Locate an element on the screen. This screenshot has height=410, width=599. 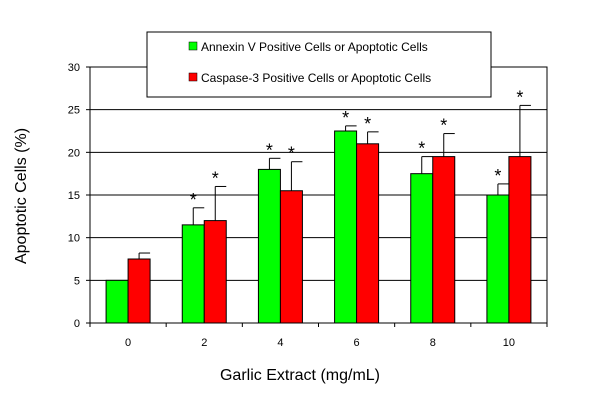
x-axis-title: Garlic Extract (mg/mL) is located at coordinates (300, 375).